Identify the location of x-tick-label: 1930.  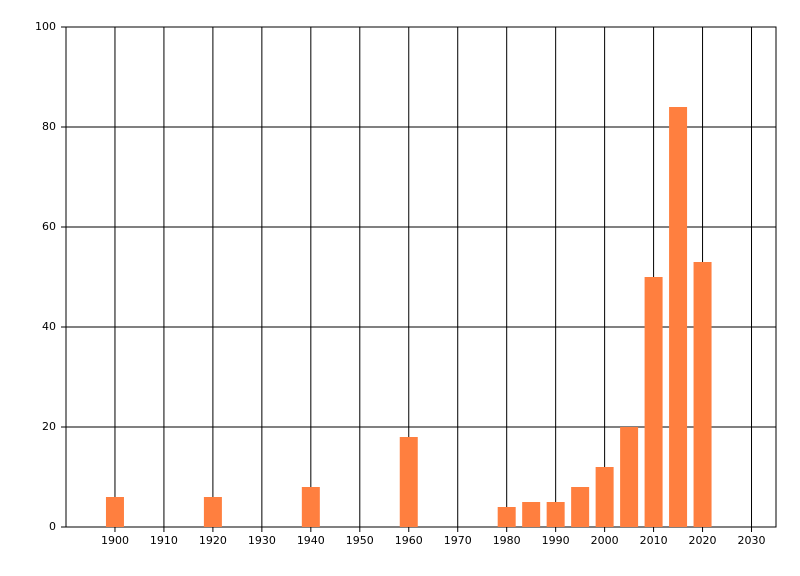
(262, 540).